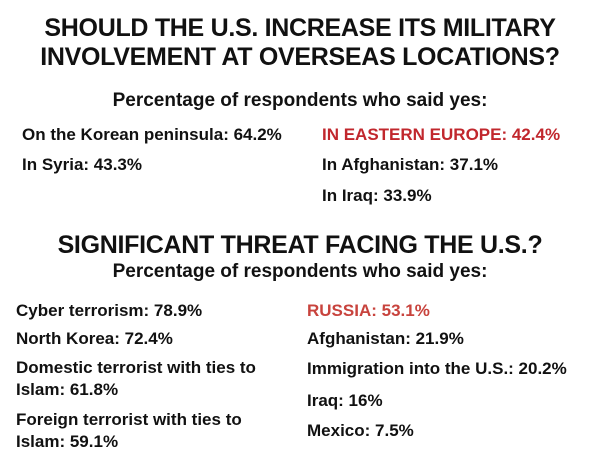 This screenshot has width=600, height=463. What do you see at coordinates (300, 28) in the screenshot?
I see `section1-title-line1: SHOULD THE U.S. INCREASE ITS MILITARY` at bounding box center [300, 28].